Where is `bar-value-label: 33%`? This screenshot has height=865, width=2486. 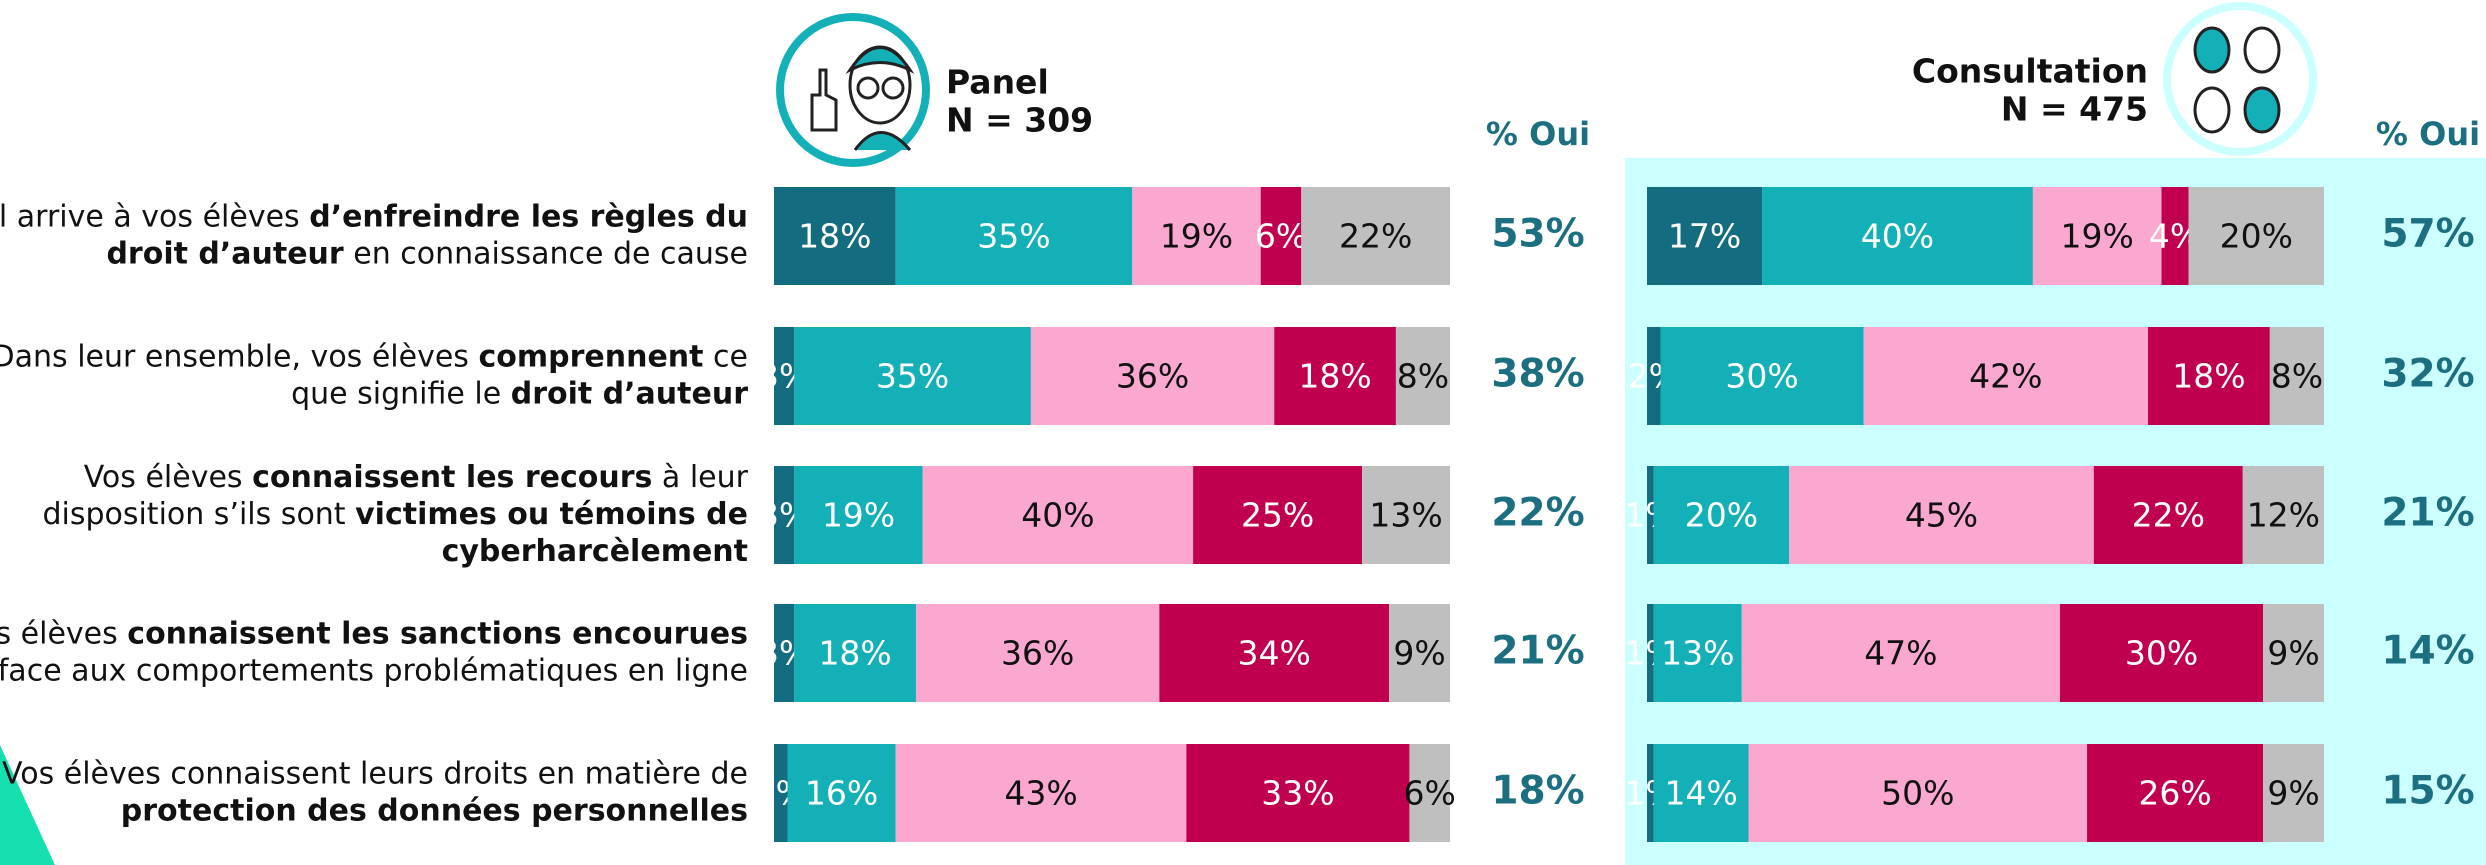 bar-value-label: 33% is located at coordinates (1297, 793).